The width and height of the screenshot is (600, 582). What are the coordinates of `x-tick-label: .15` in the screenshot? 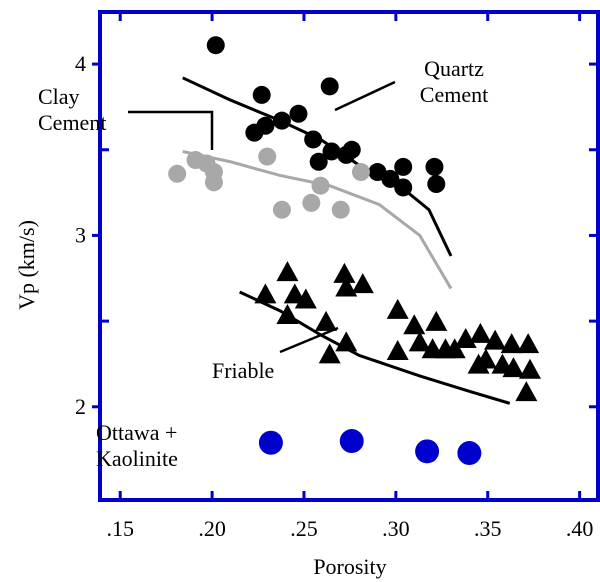 It's located at (120, 528).